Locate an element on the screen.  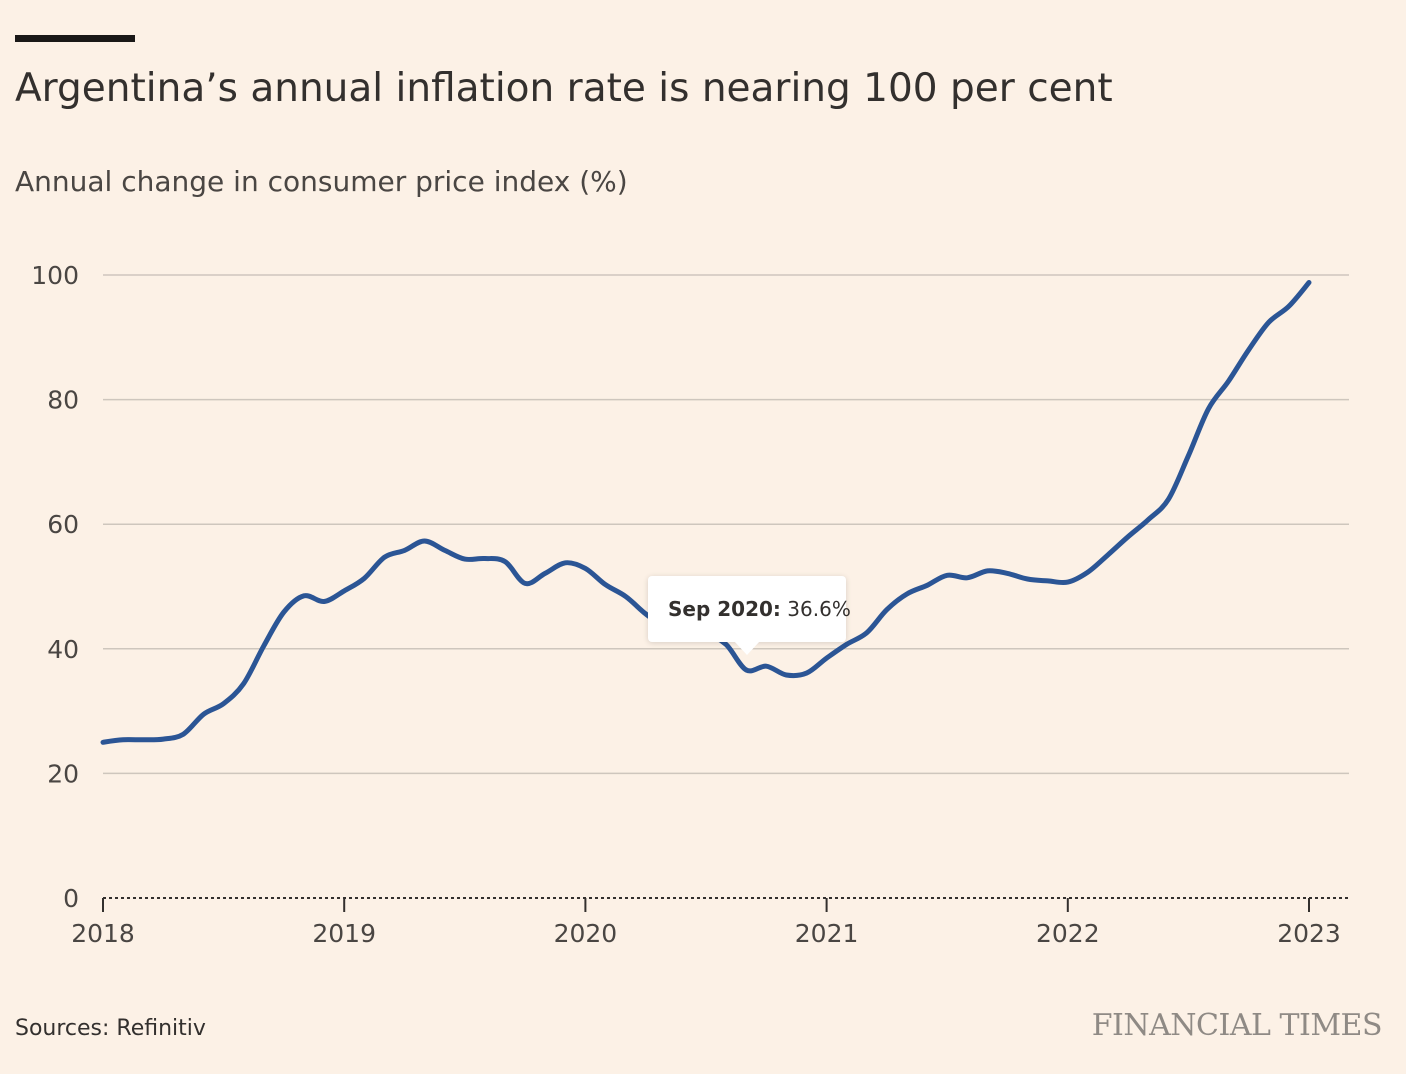
y-tick-label-40: 40 is located at coordinates (63, 649).